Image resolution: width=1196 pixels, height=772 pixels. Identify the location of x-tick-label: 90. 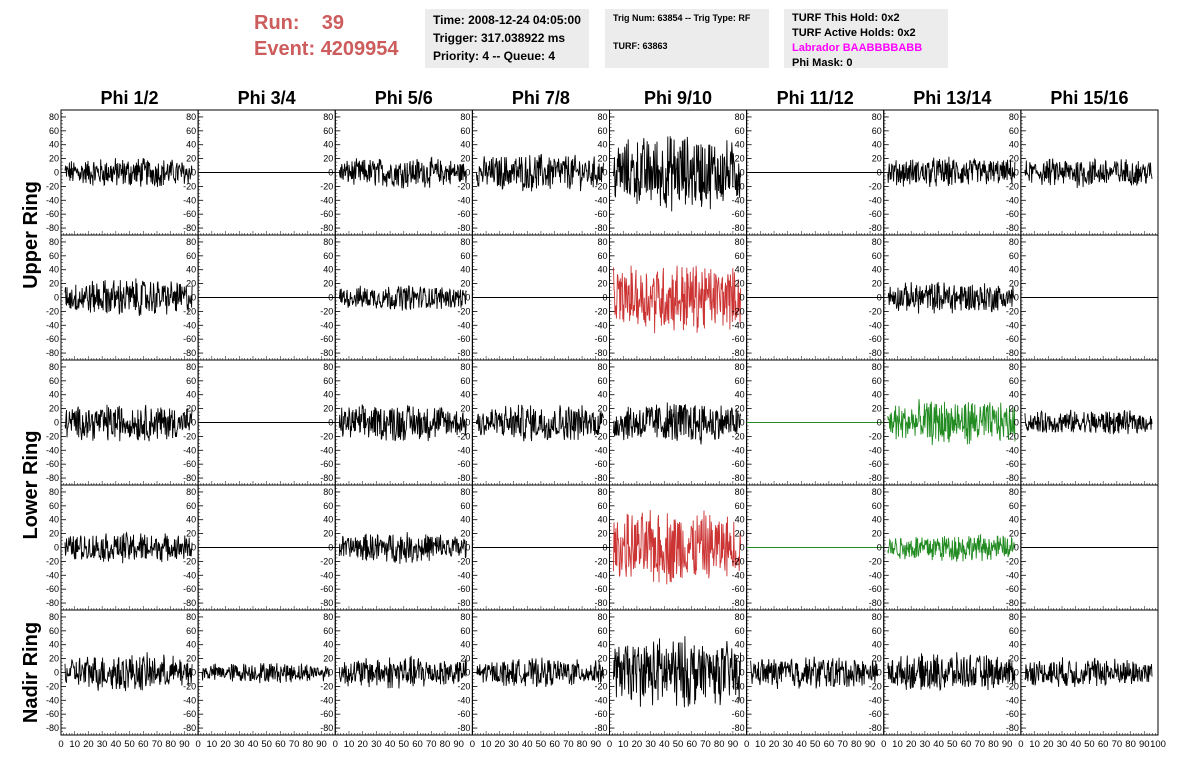
(1007, 744).